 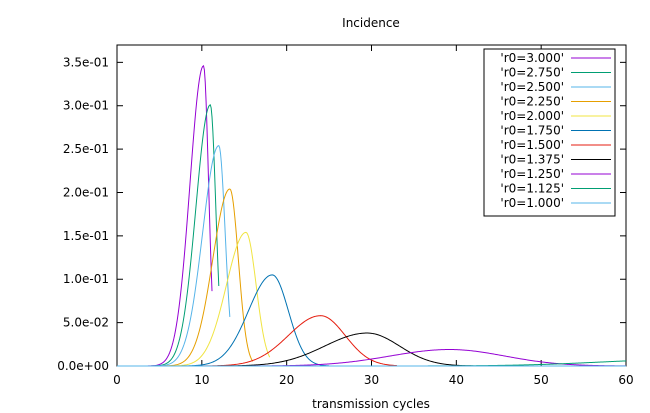 What do you see at coordinates (83, 366) in the screenshot?
I see `y-tick-label: 0.0e+00` at bounding box center [83, 366].